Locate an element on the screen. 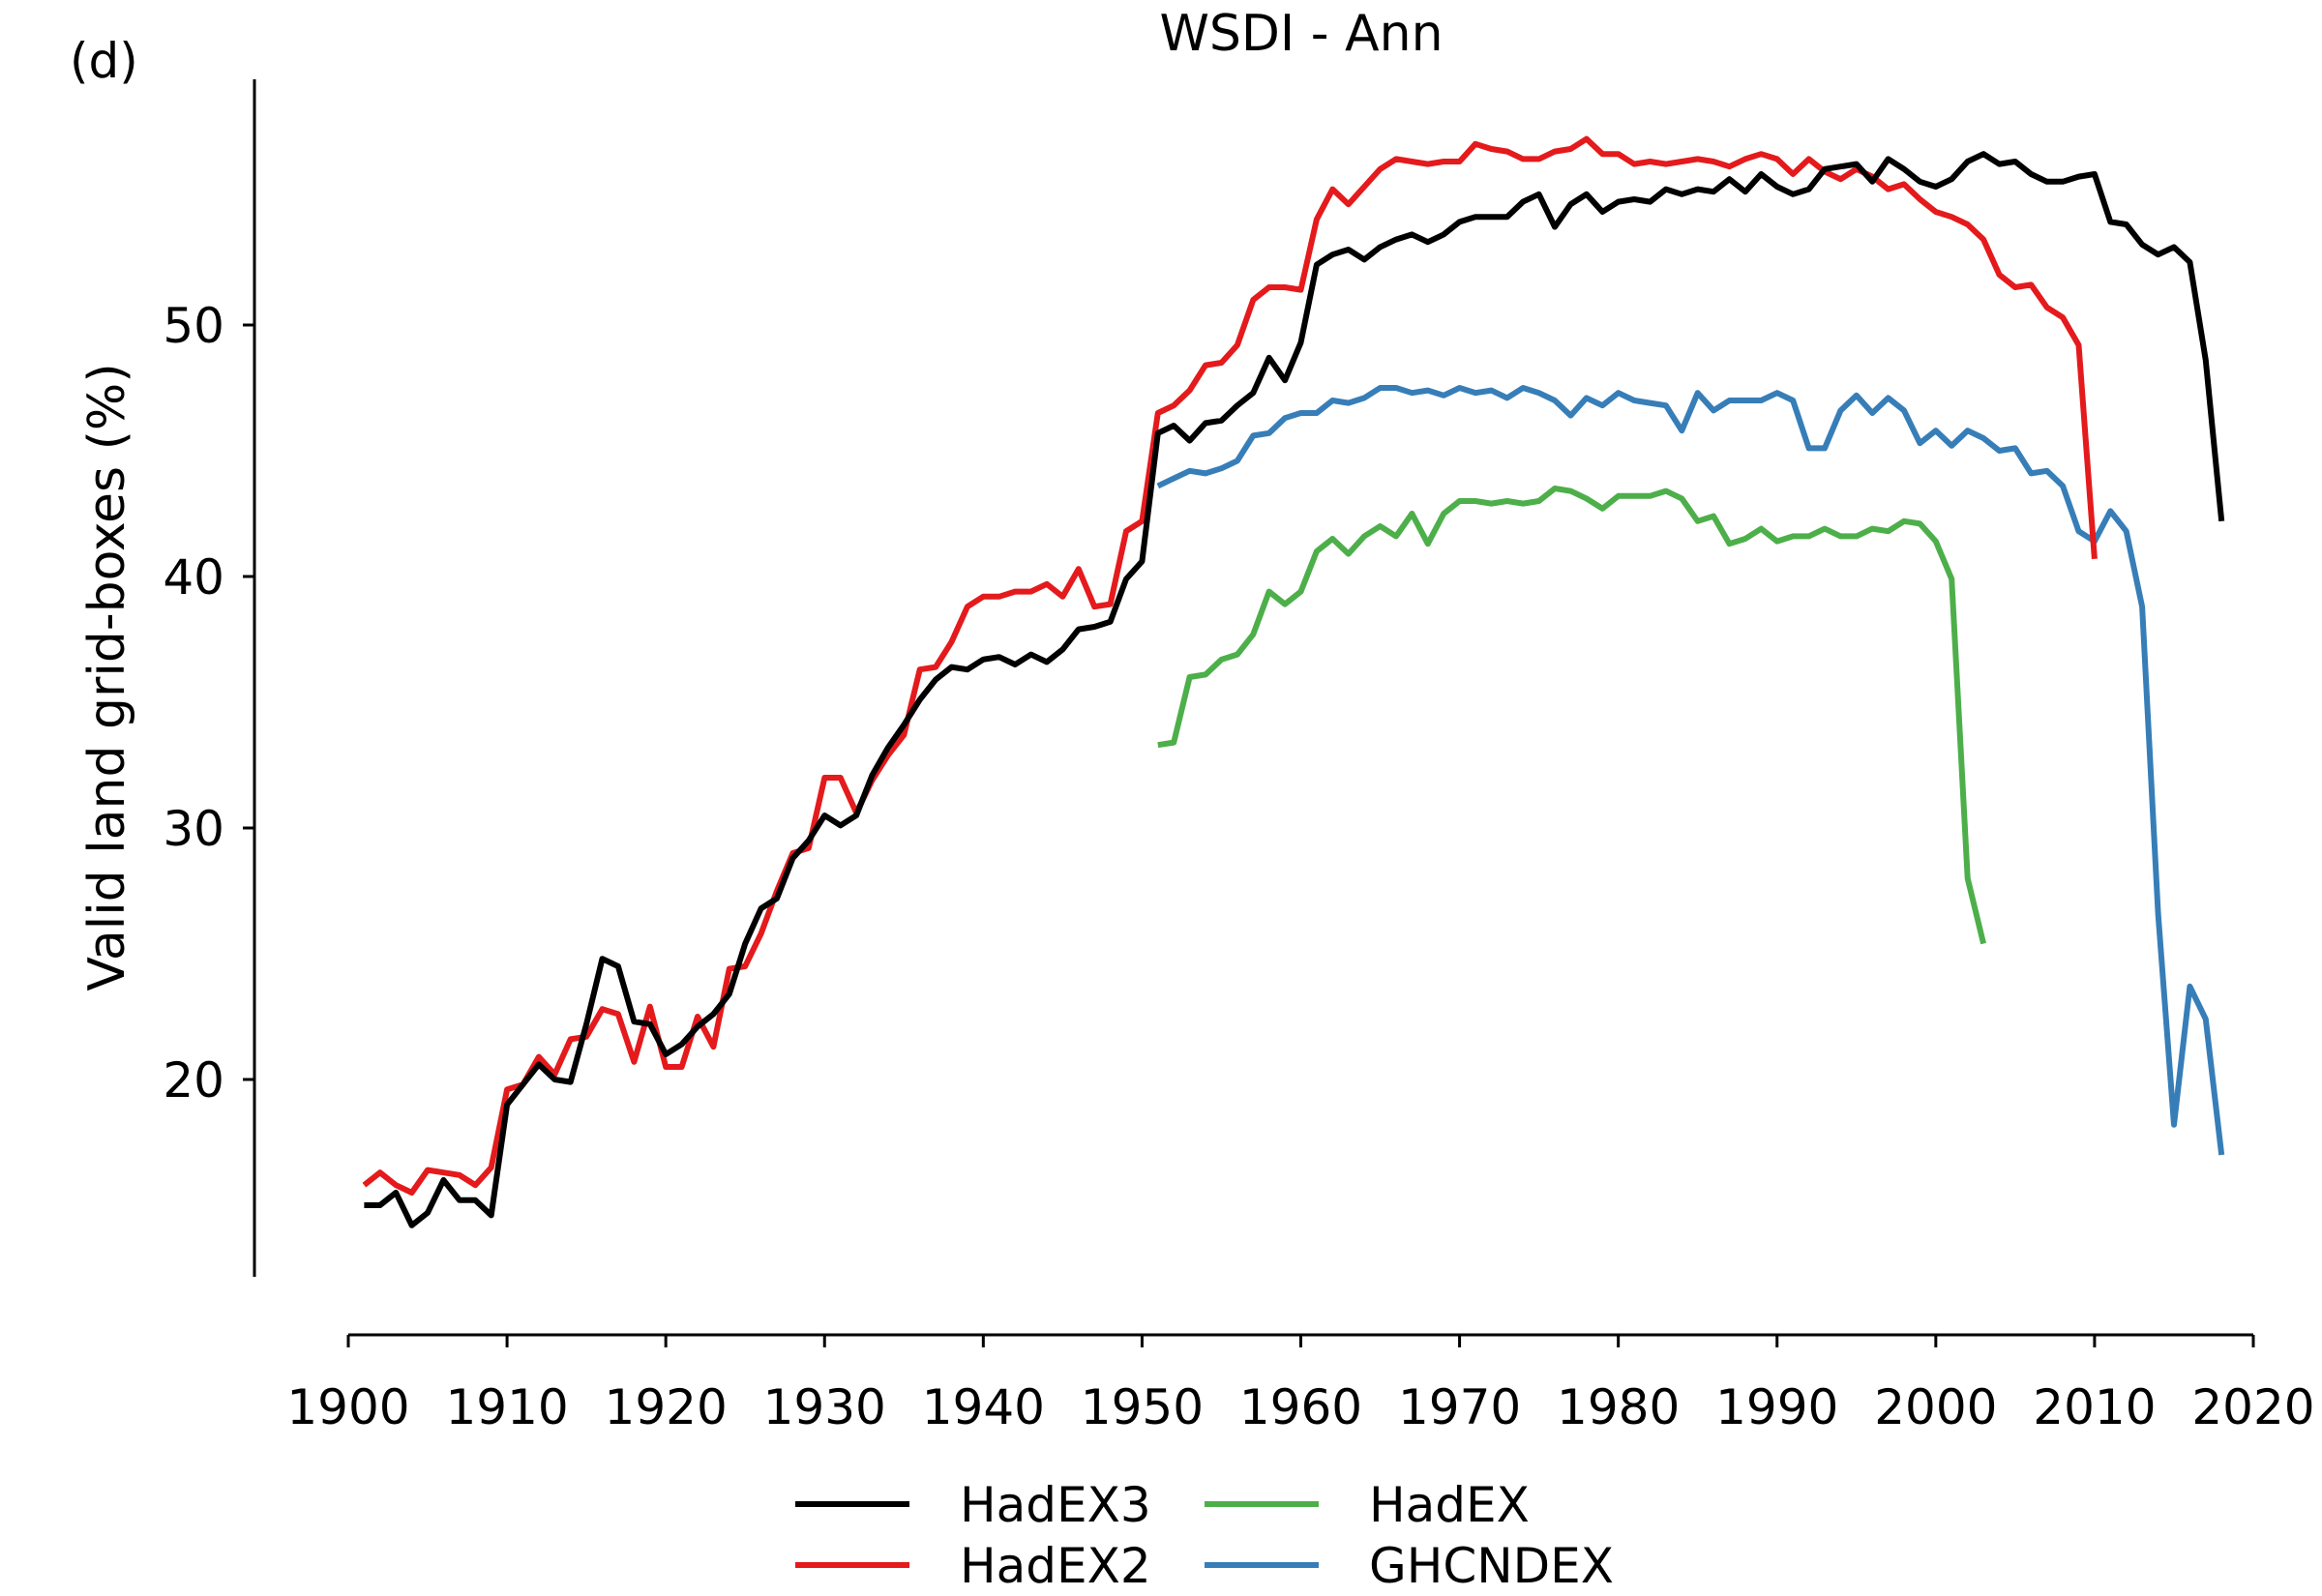 The image size is (2322, 1596). x-tick-label: 1910 is located at coordinates (506, 1407).